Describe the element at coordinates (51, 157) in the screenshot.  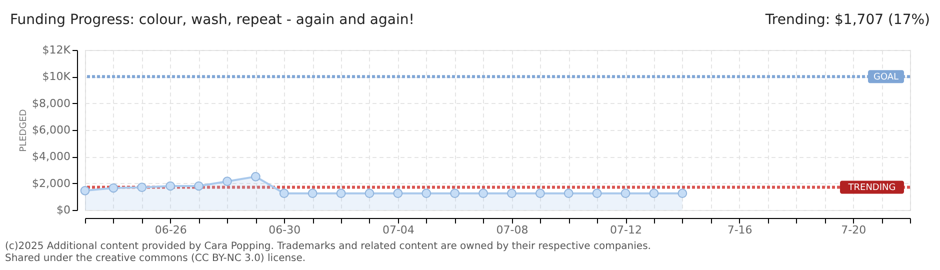
I see `y-tick-label: $4,000` at that location.